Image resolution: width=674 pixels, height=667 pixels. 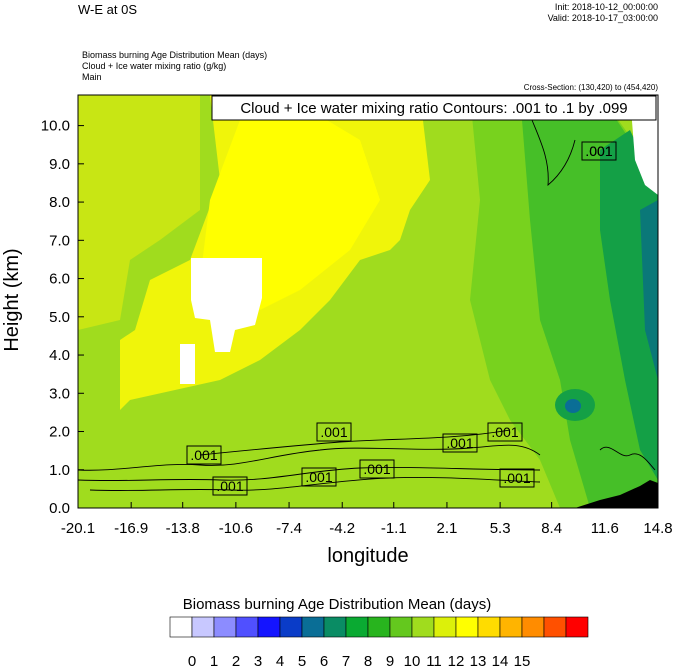 I want to click on subtitle-contour: Cloud + Ice water mixing ratio (g/kg), so click(x=154, y=66).